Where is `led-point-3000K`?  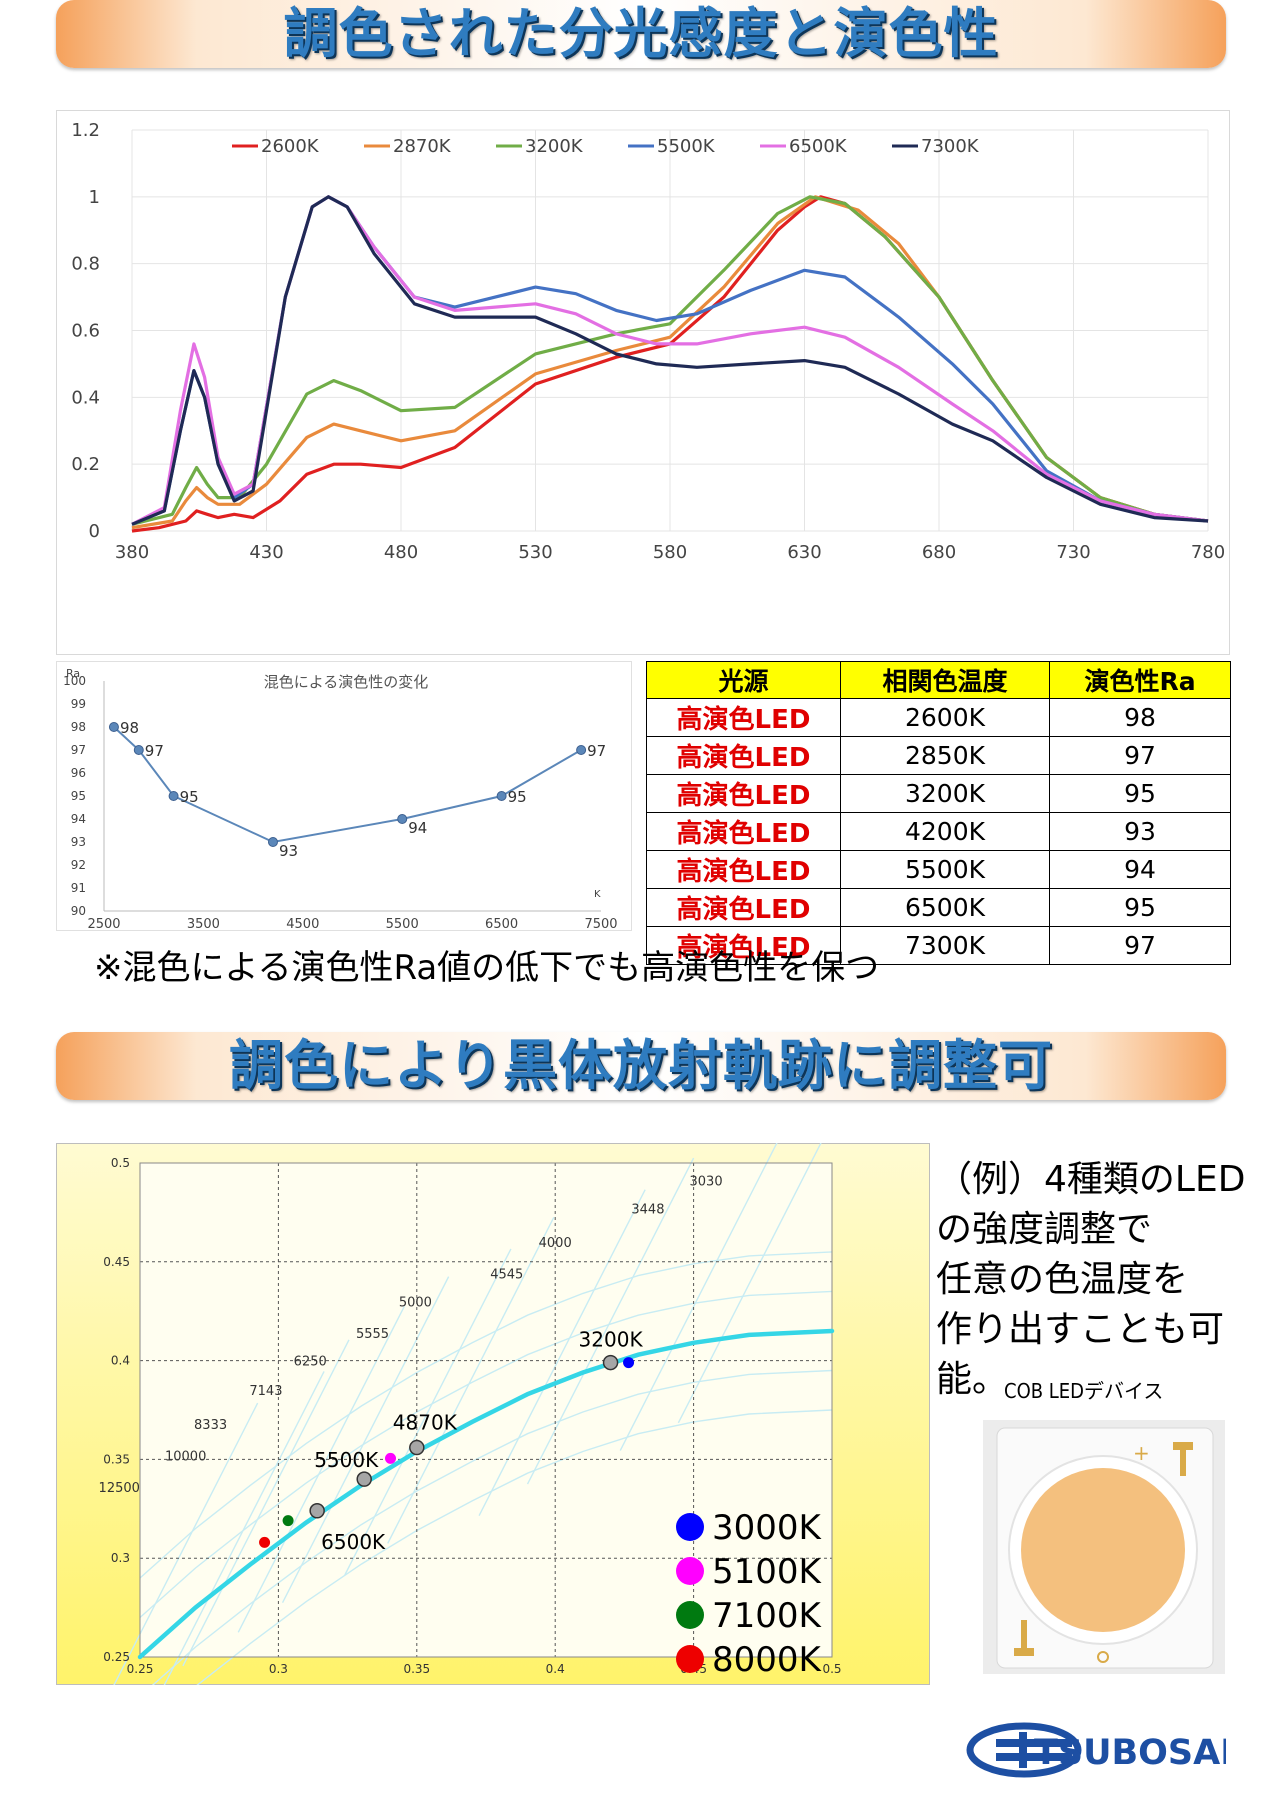 led-point-3000K is located at coordinates (629, 1363).